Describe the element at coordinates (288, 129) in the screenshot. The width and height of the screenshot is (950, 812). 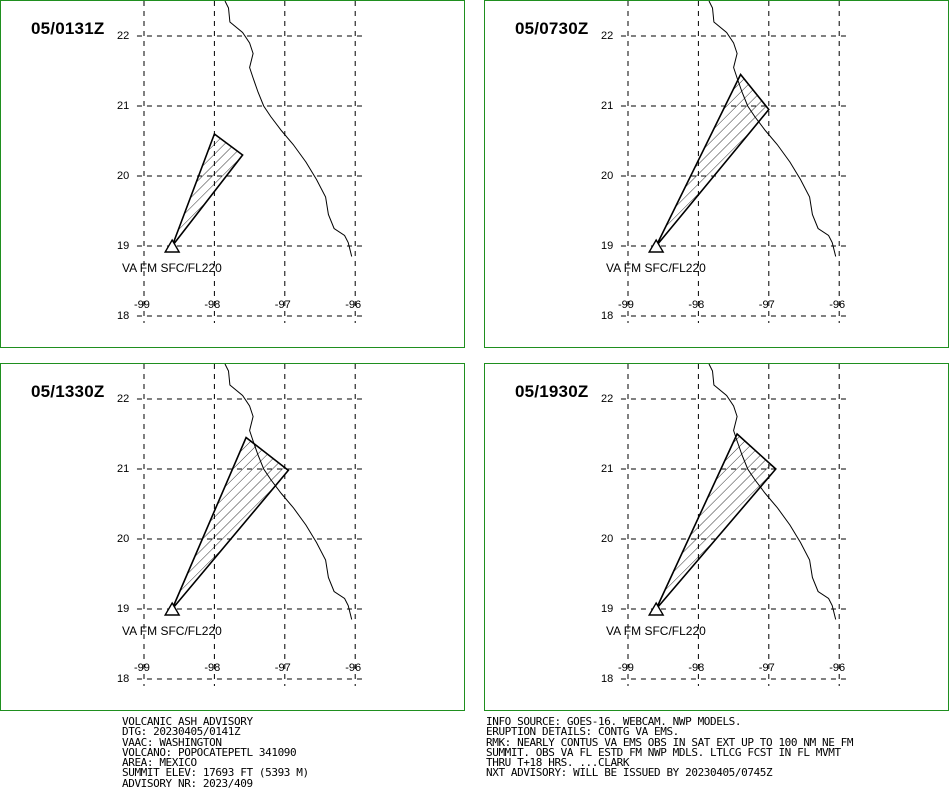
I see `coastline` at that location.